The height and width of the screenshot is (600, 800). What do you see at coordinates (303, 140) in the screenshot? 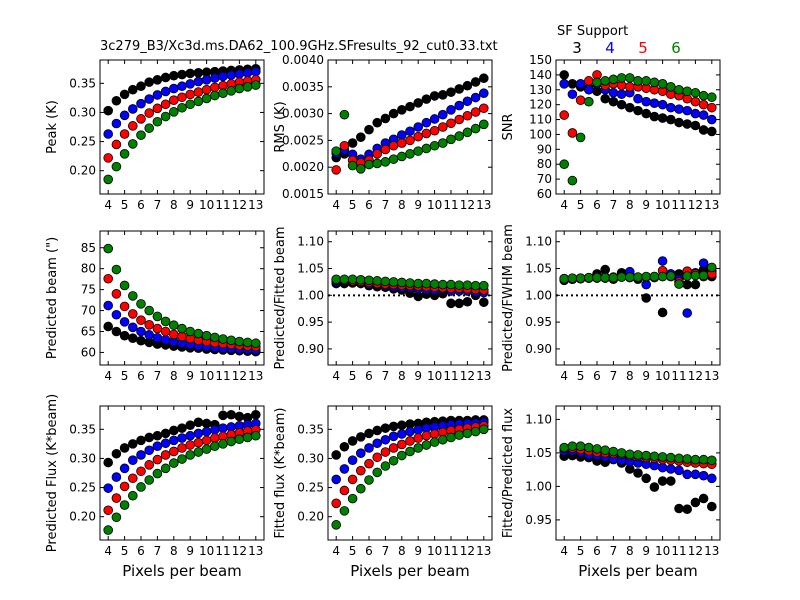
I see `y-tick-label: 0.0025` at bounding box center [303, 140].